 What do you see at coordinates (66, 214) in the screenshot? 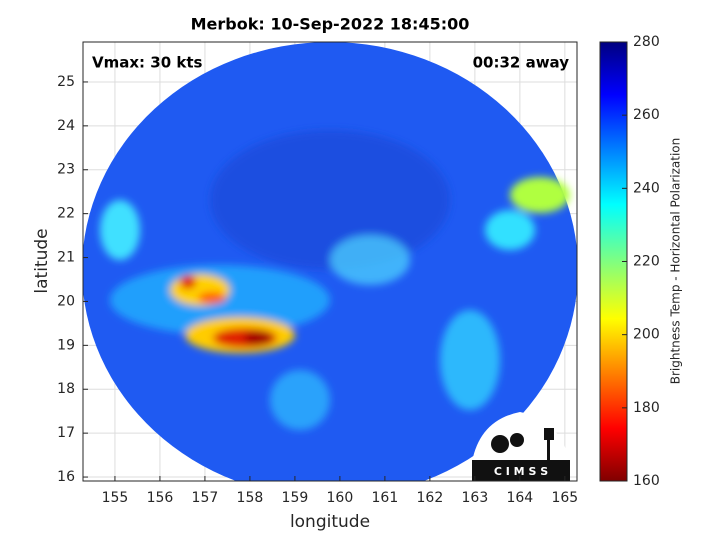
I see `y-tick-label: 22` at bounding box center [66, 214].